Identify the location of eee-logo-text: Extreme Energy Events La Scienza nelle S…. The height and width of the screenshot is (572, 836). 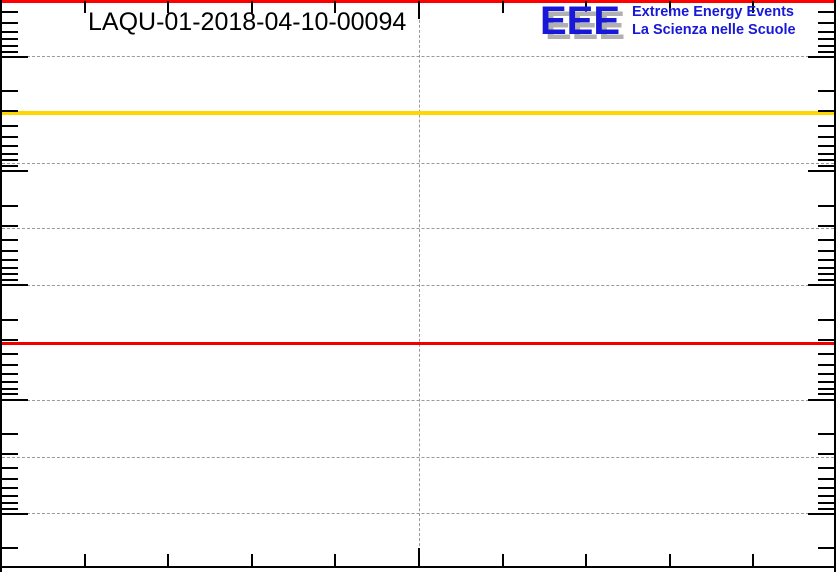
(714, 21).